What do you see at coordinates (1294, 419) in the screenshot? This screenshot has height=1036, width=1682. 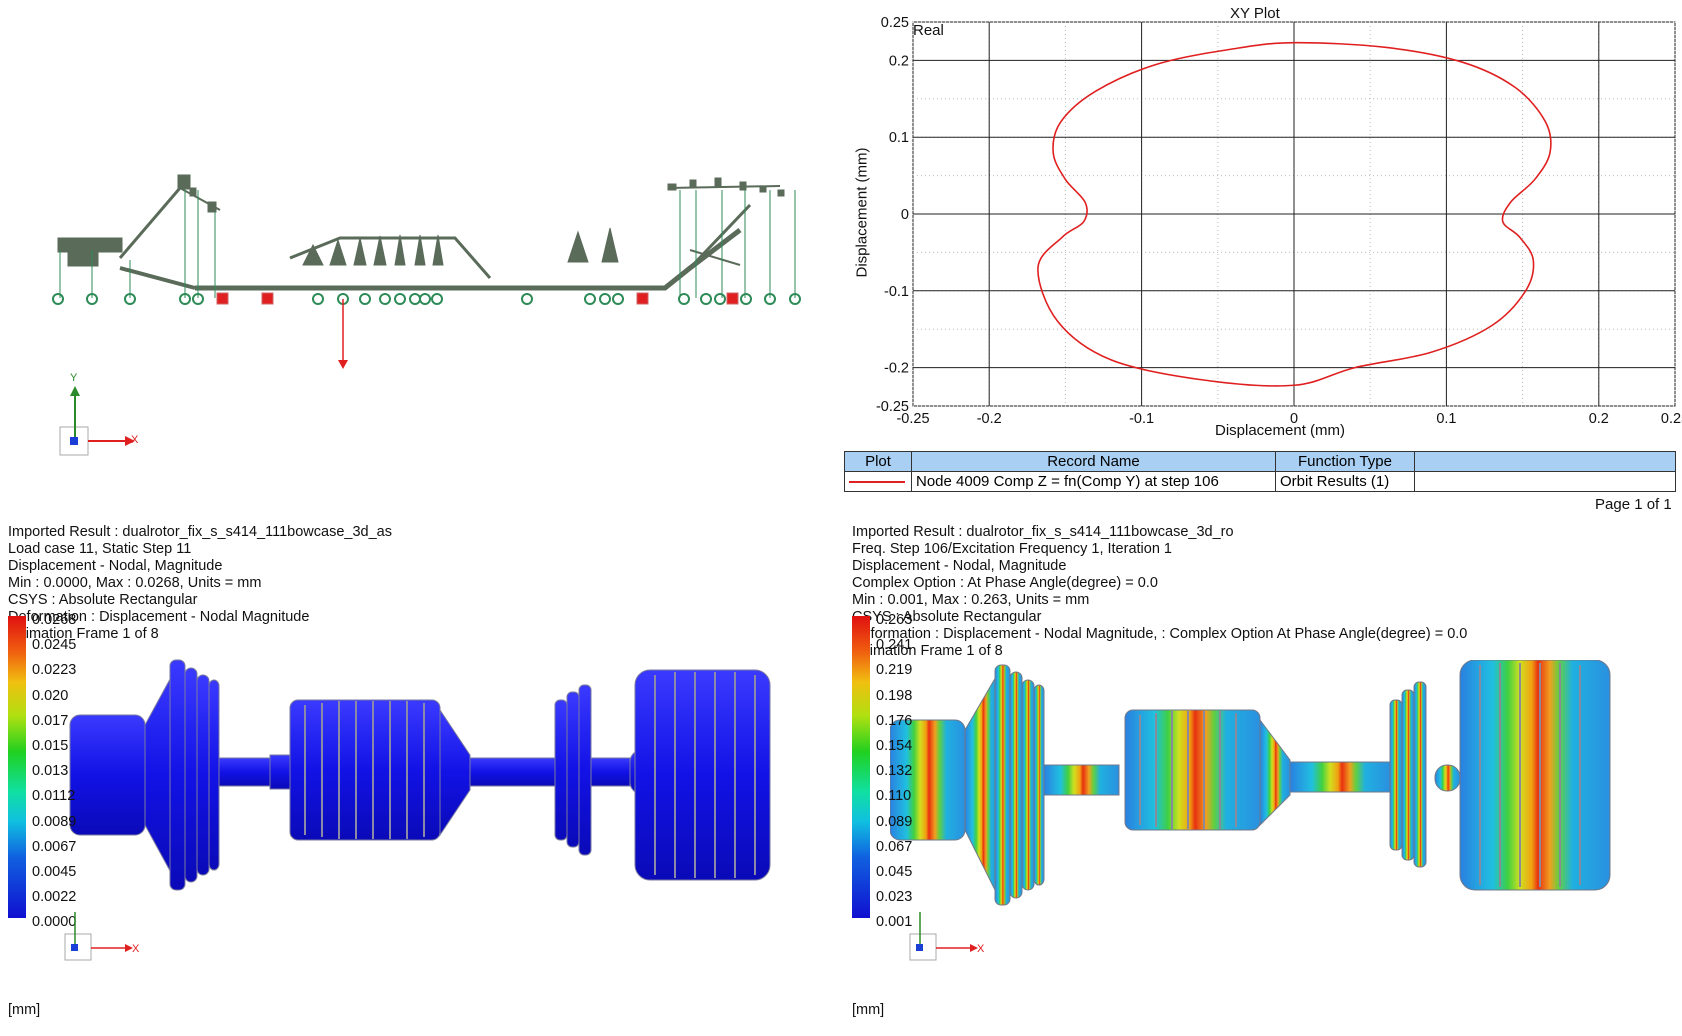 I see `x-tick-label: 0` at bounding box center [1294, 419].